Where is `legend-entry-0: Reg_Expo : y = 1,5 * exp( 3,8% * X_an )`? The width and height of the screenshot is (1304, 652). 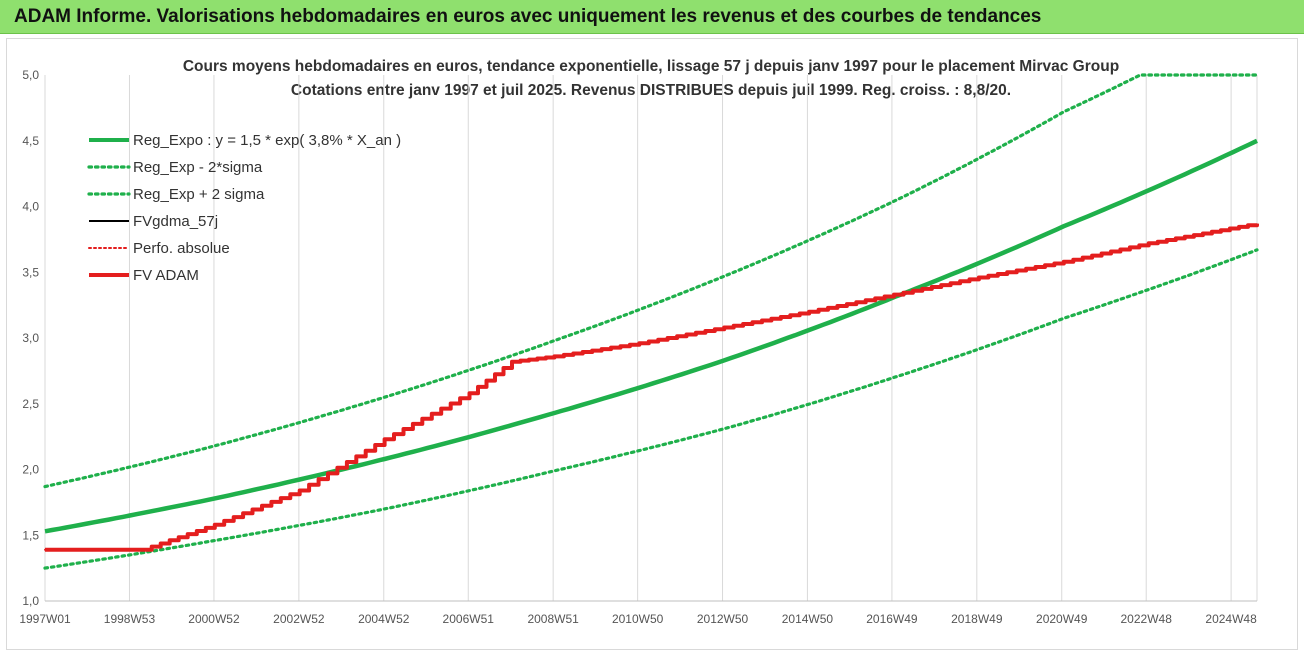 legend-entry-0: Reg_Expo : y = 1,5 * exp( 3,8% * X_an ) is located at coordinates (267, 140).